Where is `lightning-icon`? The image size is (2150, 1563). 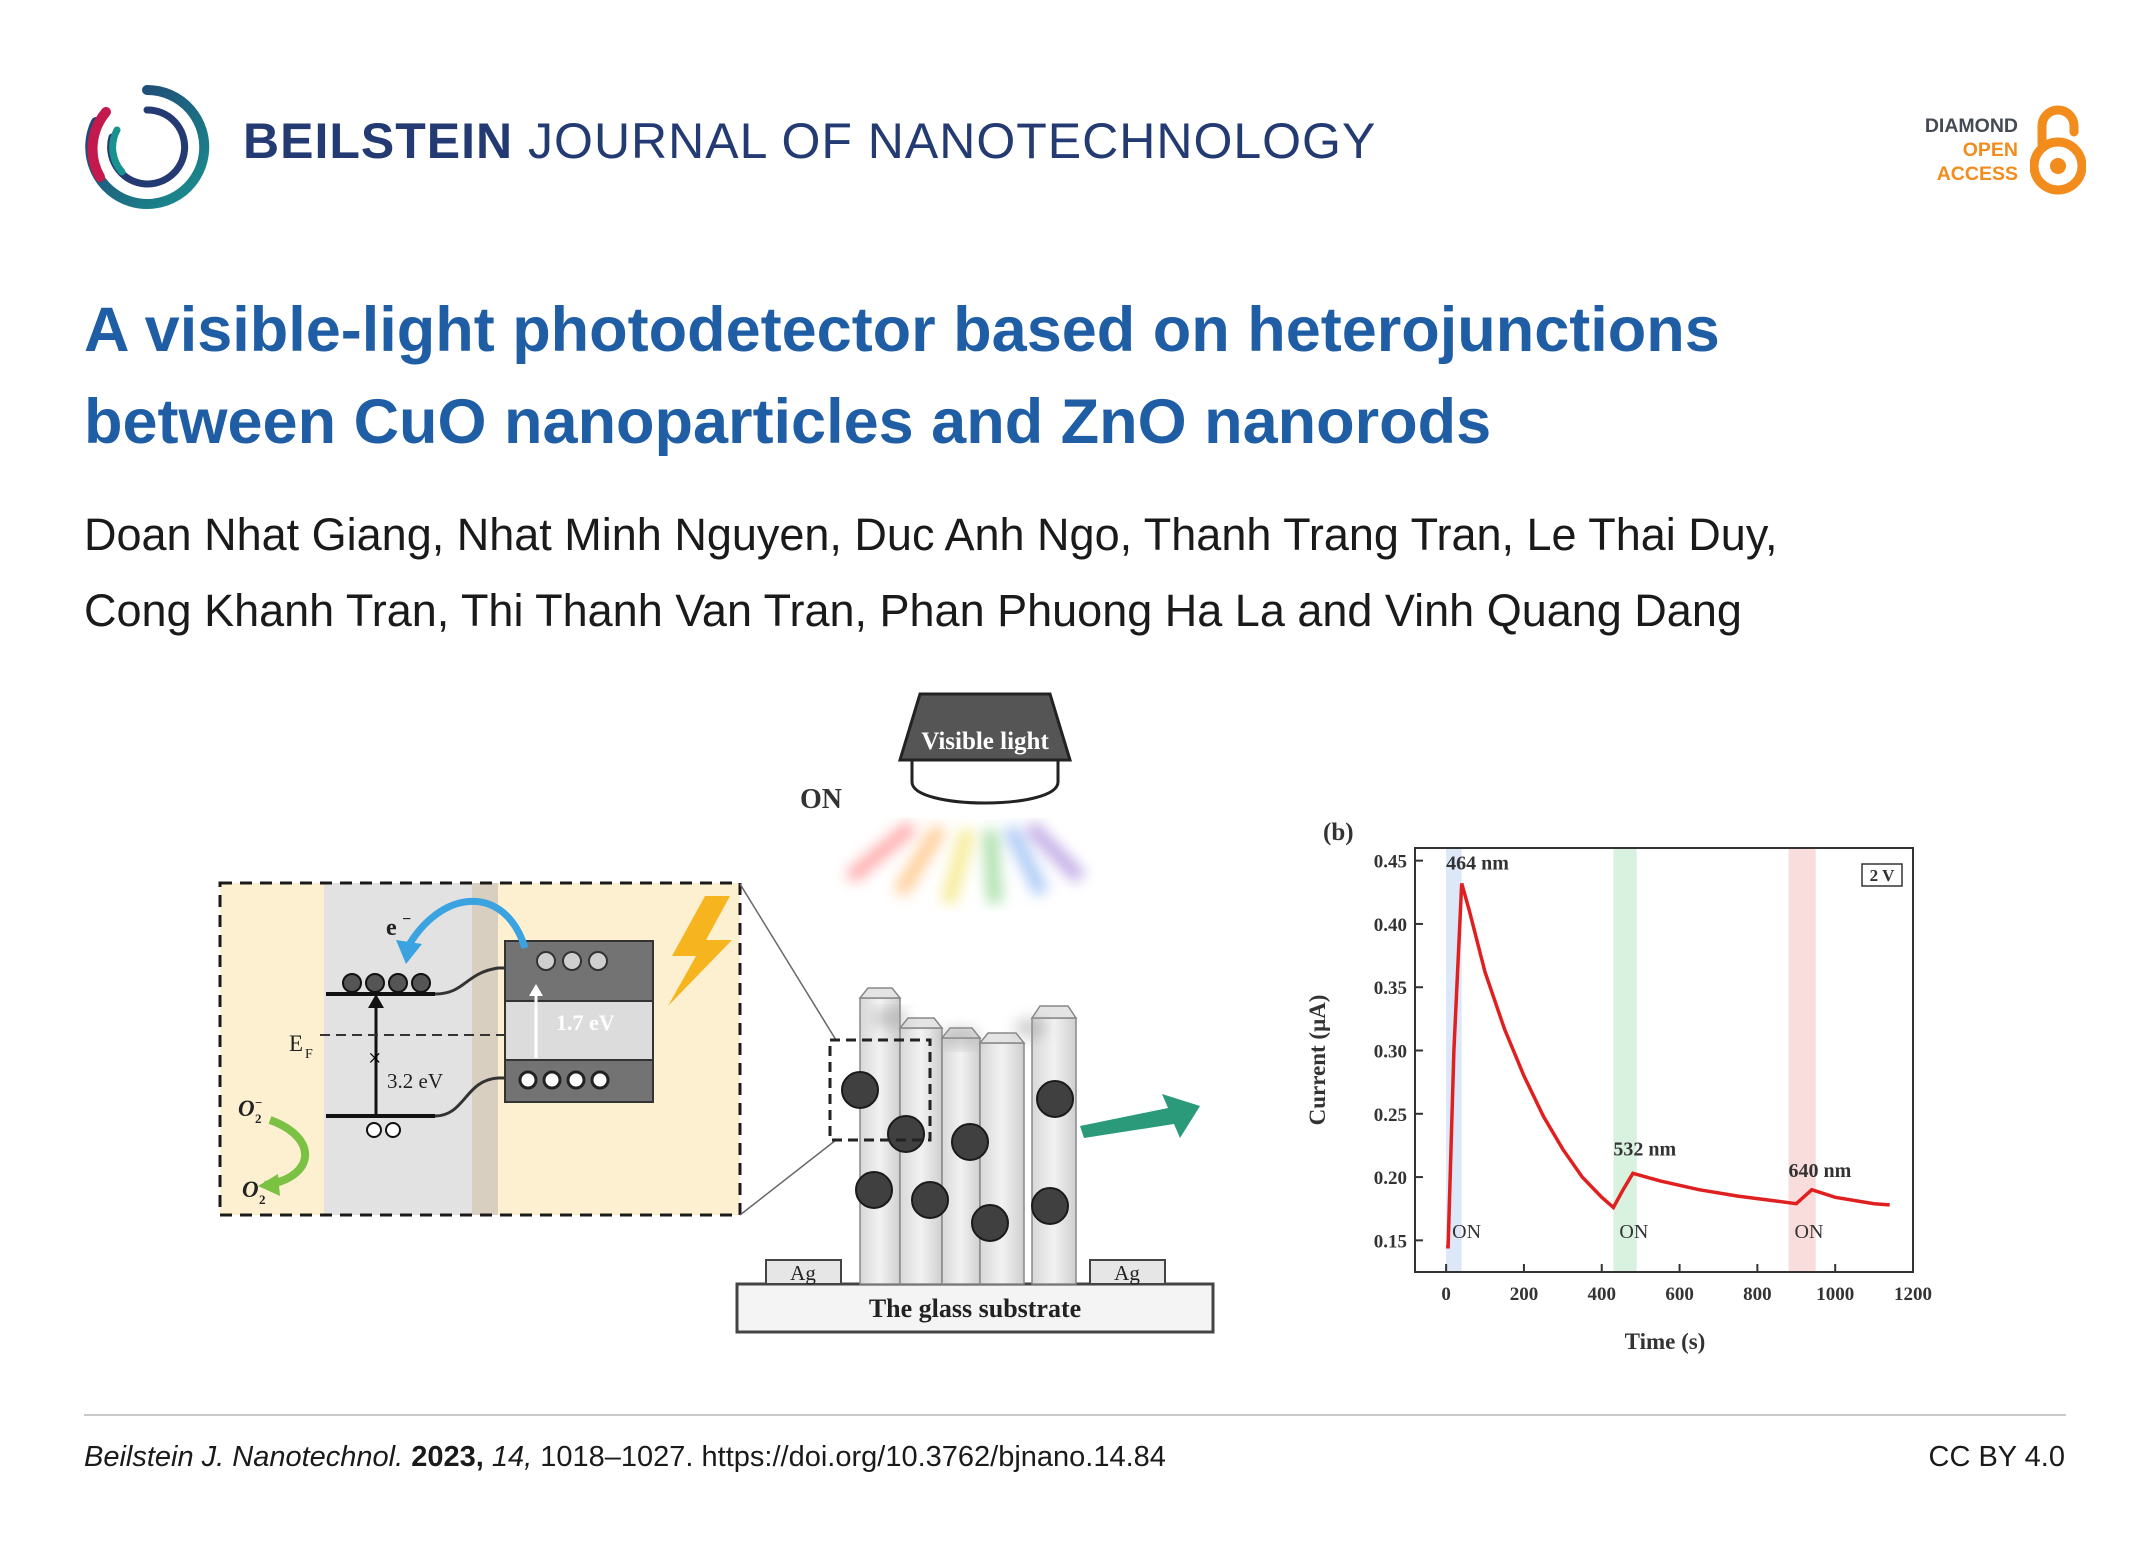 lightning-icon is located at coordinates (700, 951).